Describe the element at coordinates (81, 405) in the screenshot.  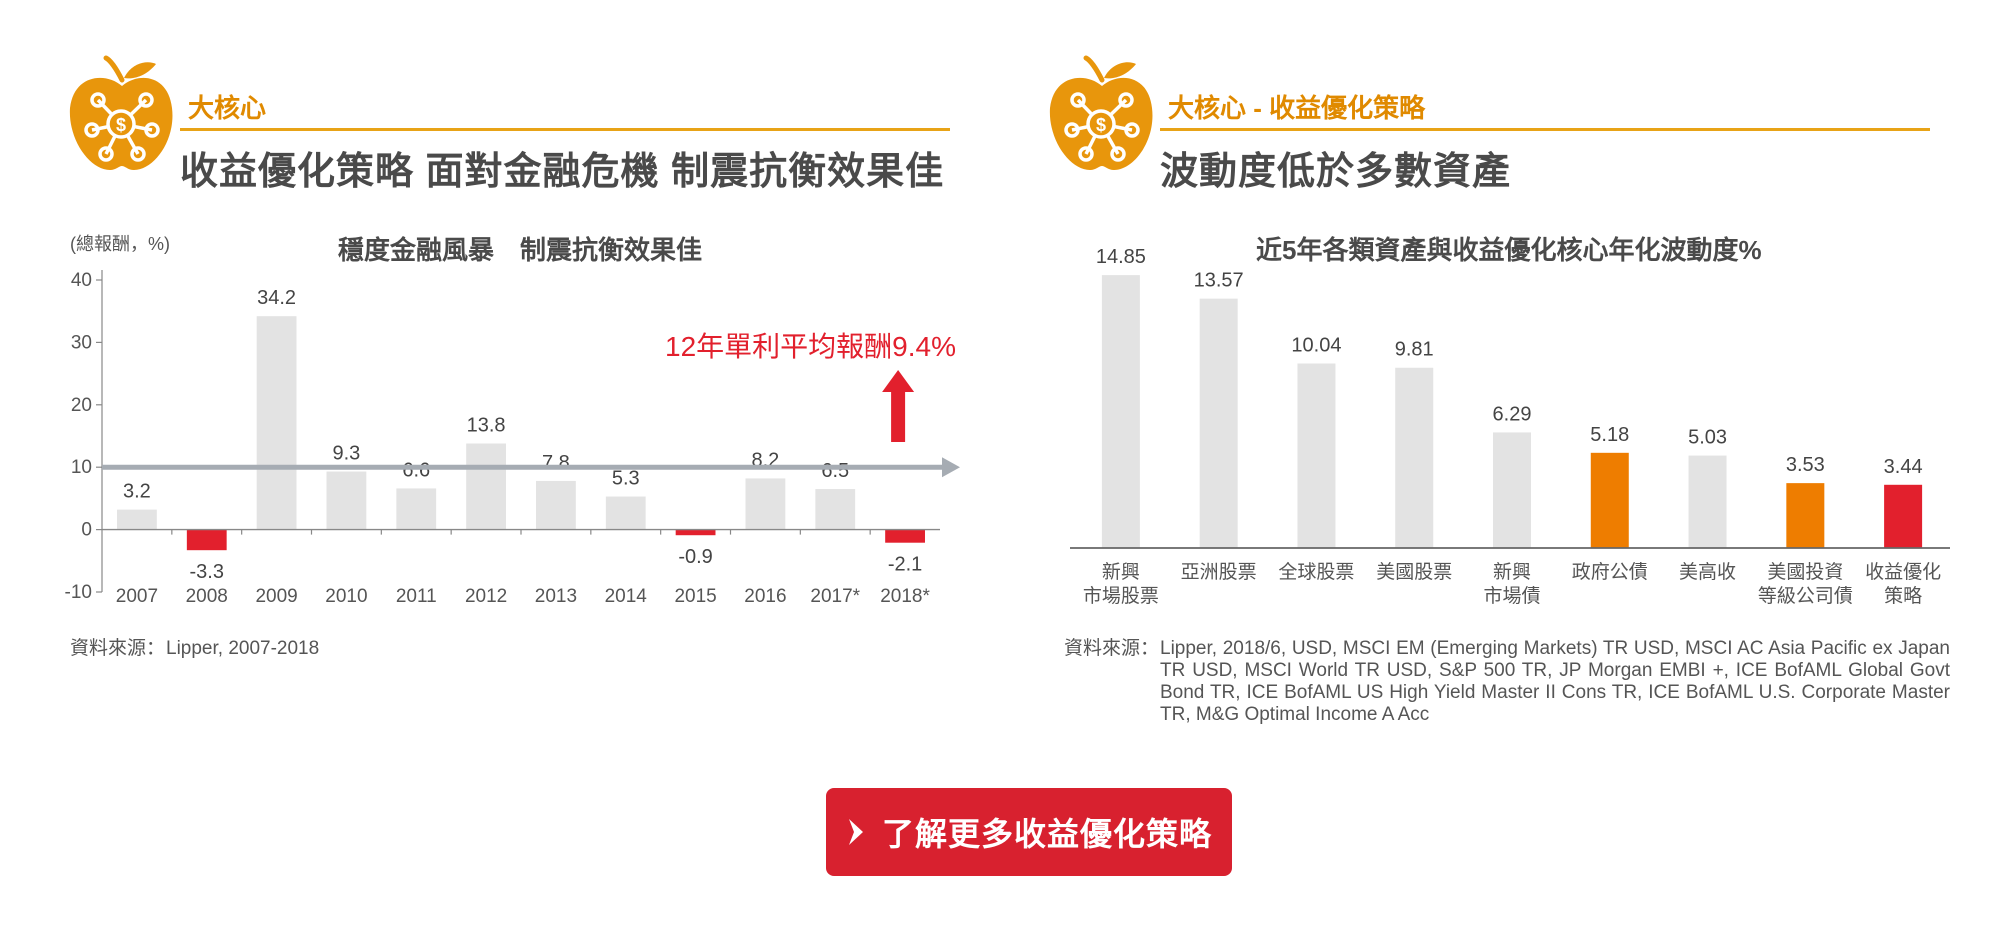
I see `y-tick-label: 20` at that location.